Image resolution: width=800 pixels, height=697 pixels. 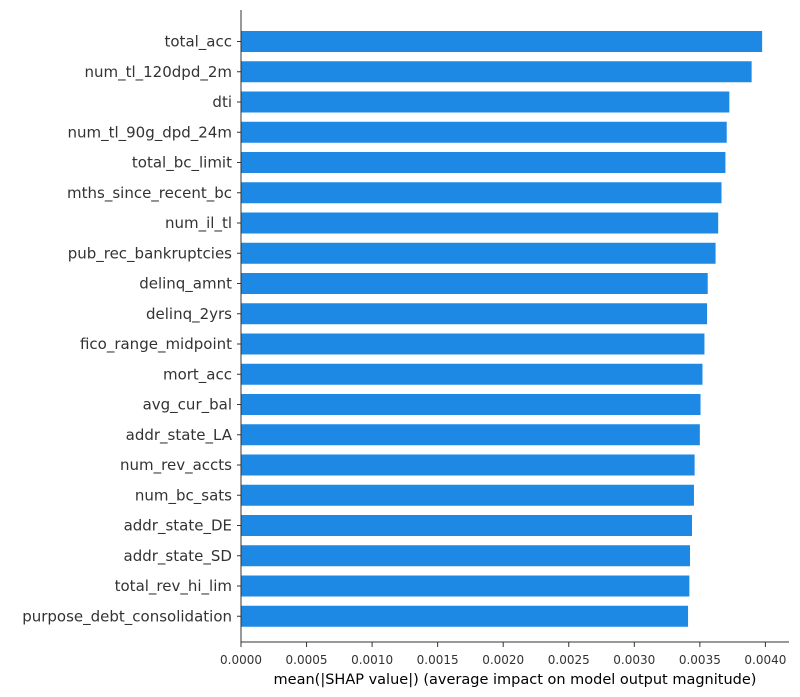 What do you see at coordinates (127, 616) in the screenshot?
I see `y-label-purpose_debt_consolidation: purpose_debt_consolidation` at bounding box center [127, 616].